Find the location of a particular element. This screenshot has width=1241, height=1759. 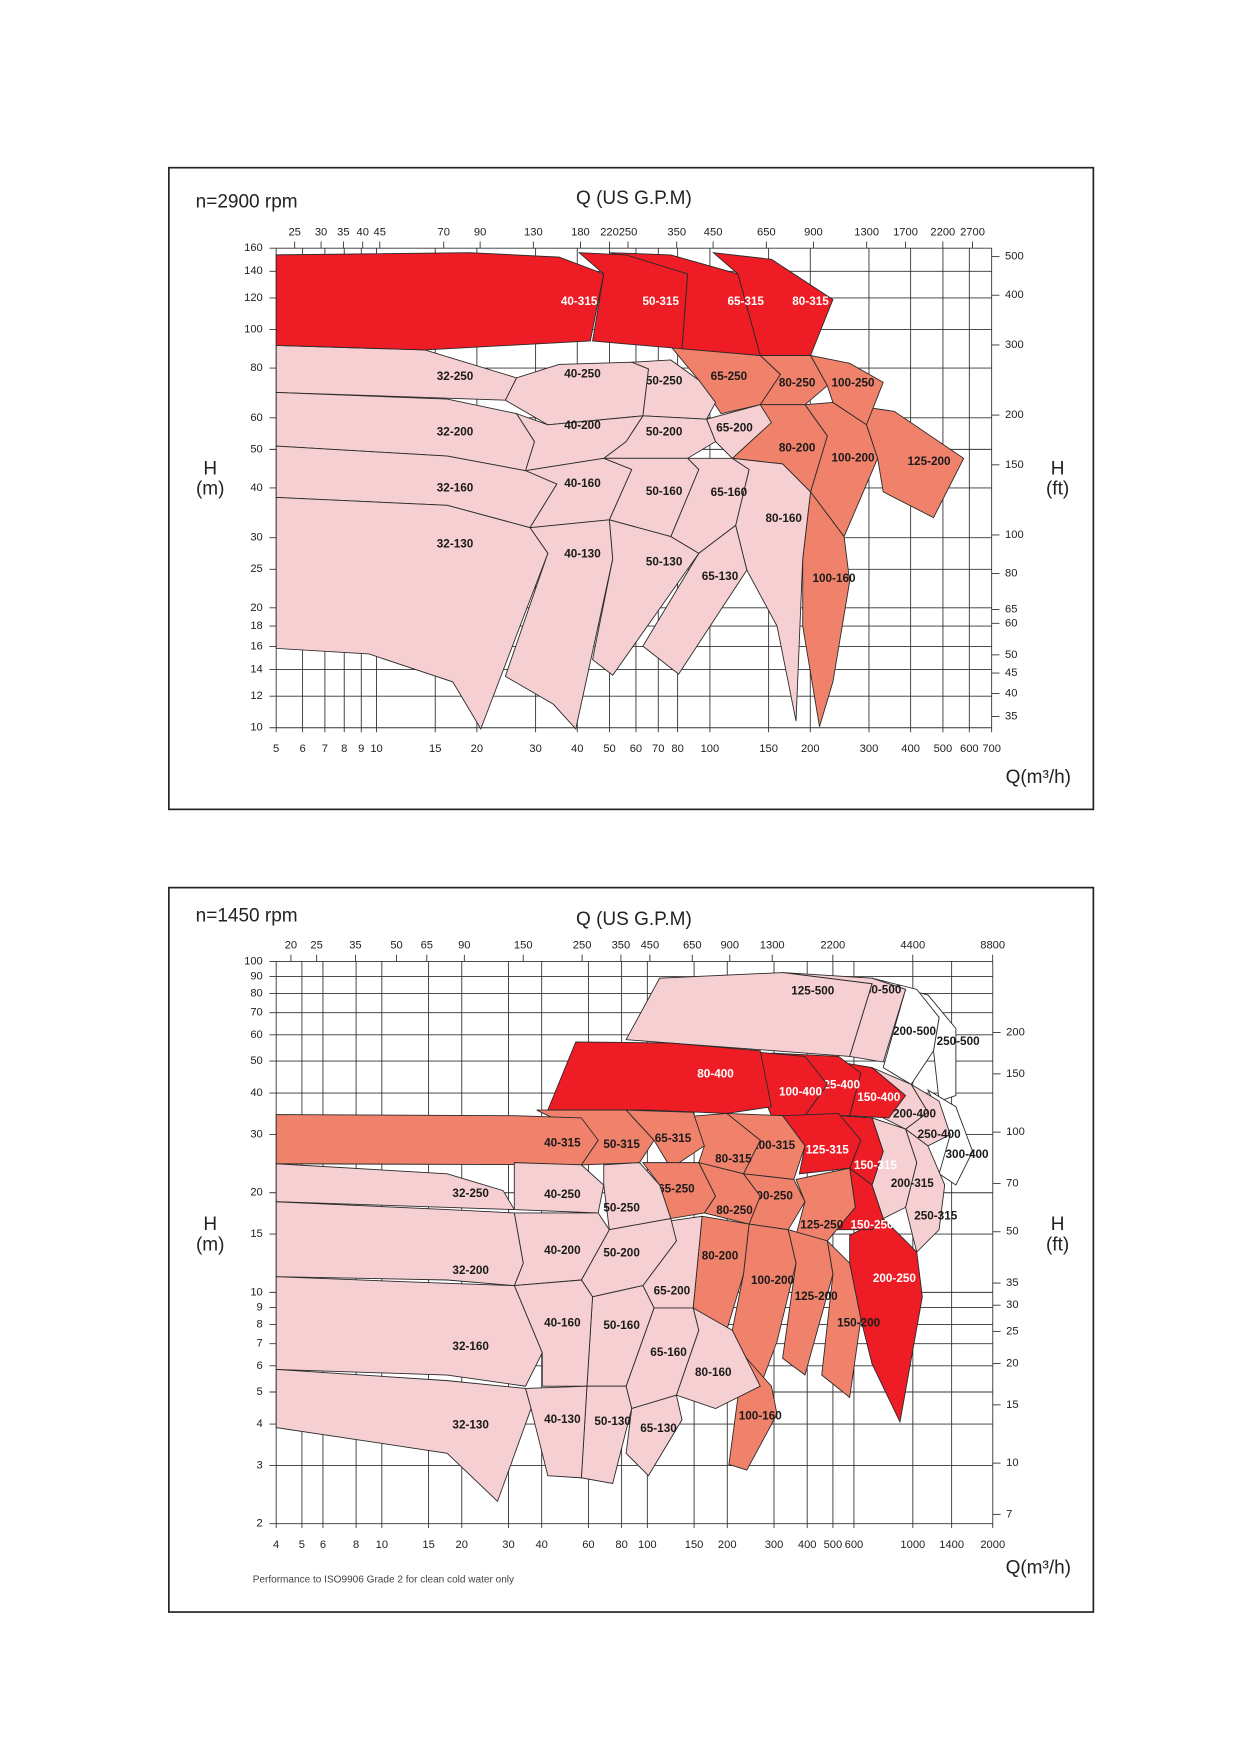

y-tick-label: 18 is located at coordinates (256, 626).